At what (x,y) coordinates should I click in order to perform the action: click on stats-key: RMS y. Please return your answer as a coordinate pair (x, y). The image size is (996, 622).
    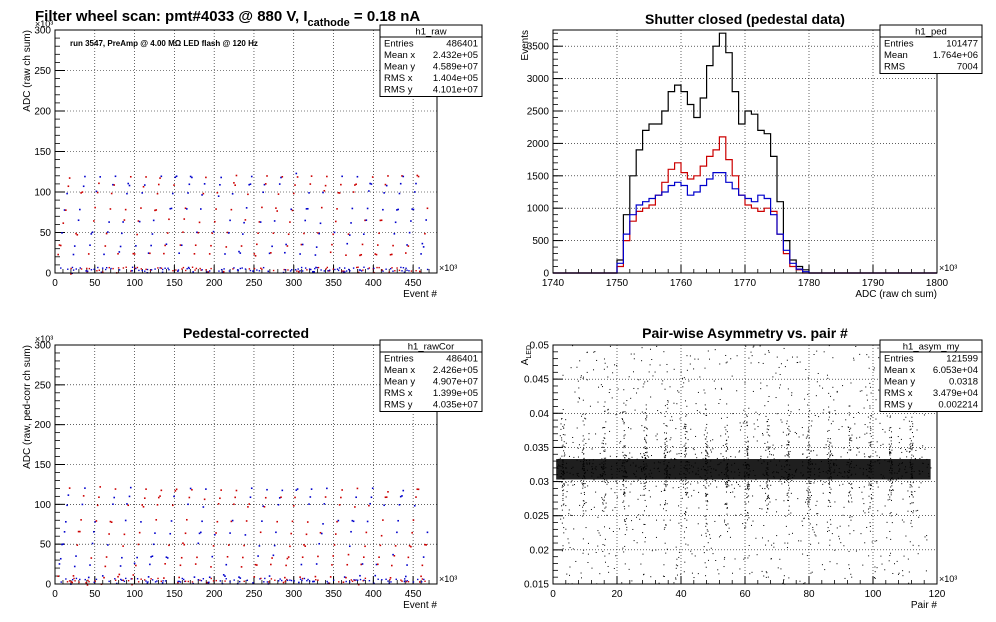
    Looking at the image, I should click on (398, 90).